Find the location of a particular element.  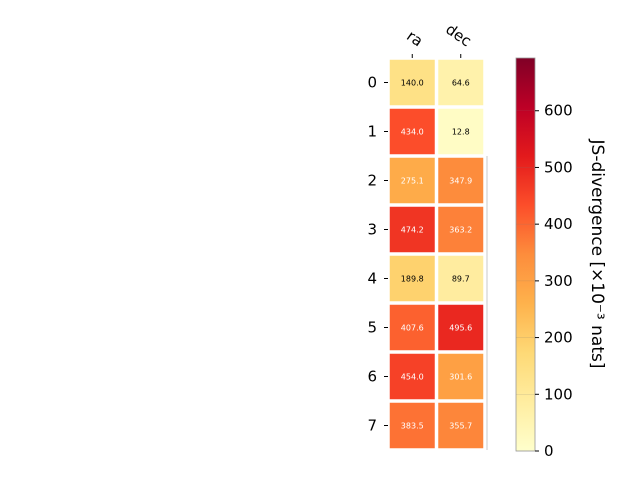

cell-value-label: 434.0 is located at coordinates (412, 132).